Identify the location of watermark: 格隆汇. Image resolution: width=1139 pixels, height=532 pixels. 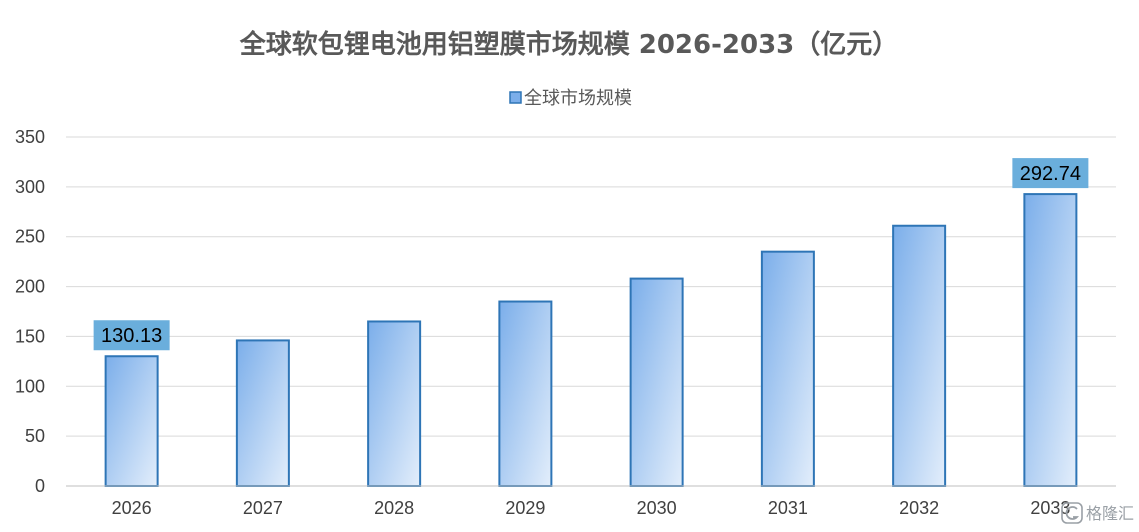
(1097, 513).